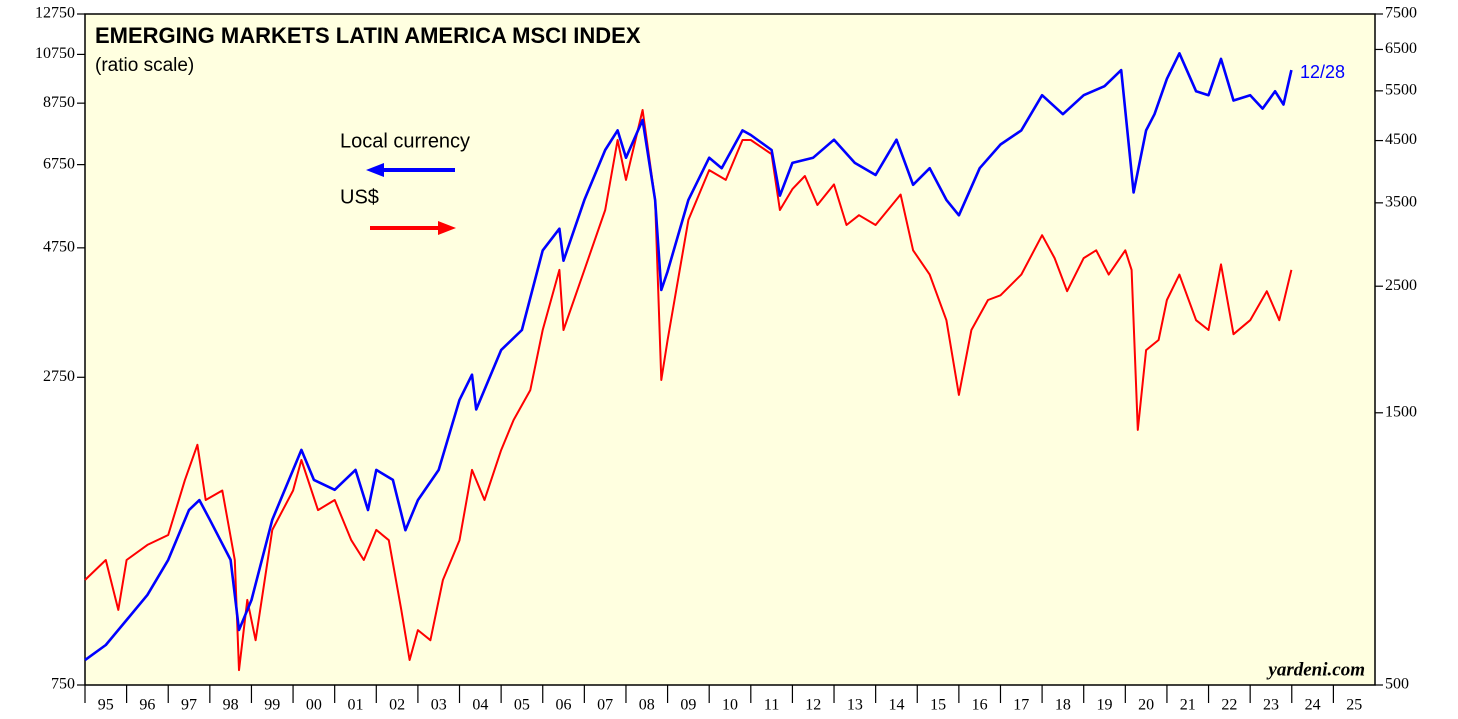  Describe the element at coordinates (359, 197) in the screenshot. I see `legend-label: US$` at that location.